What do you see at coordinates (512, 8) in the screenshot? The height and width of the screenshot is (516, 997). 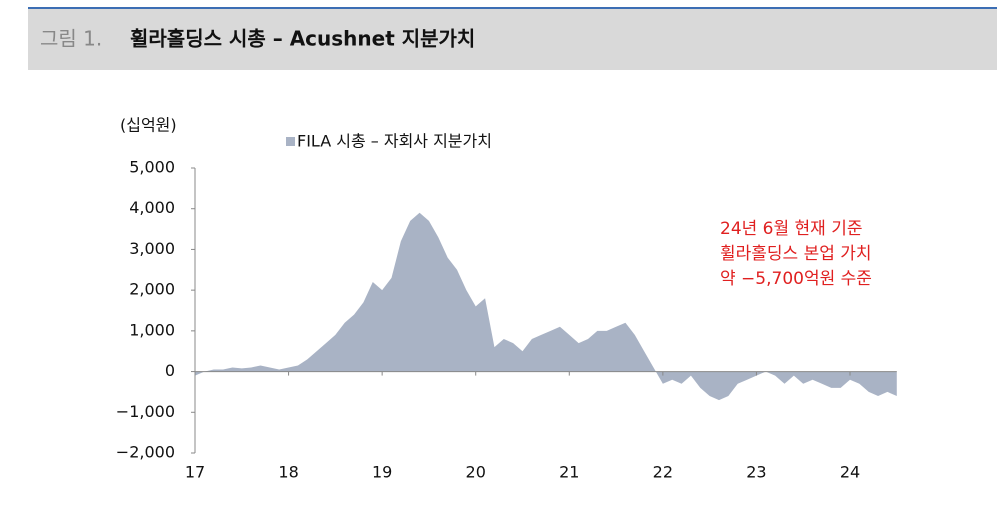 I see `header-rule` at bounding box center [512, 8].